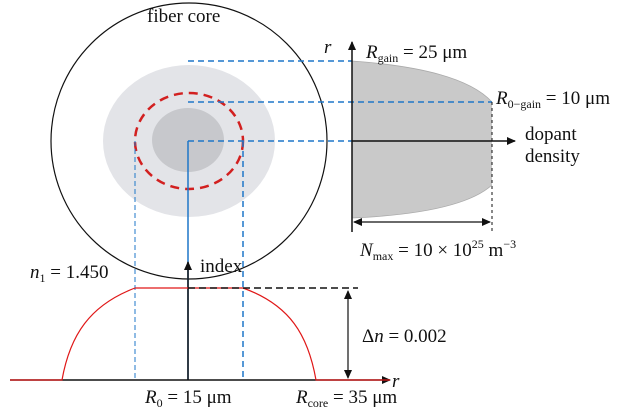 Image resolution: width=628 pixels, height=415 pixels. What do you see at coordinates (221, 266) in the screenshot?
I see `index-label: index` at bounding box center [221, 266].